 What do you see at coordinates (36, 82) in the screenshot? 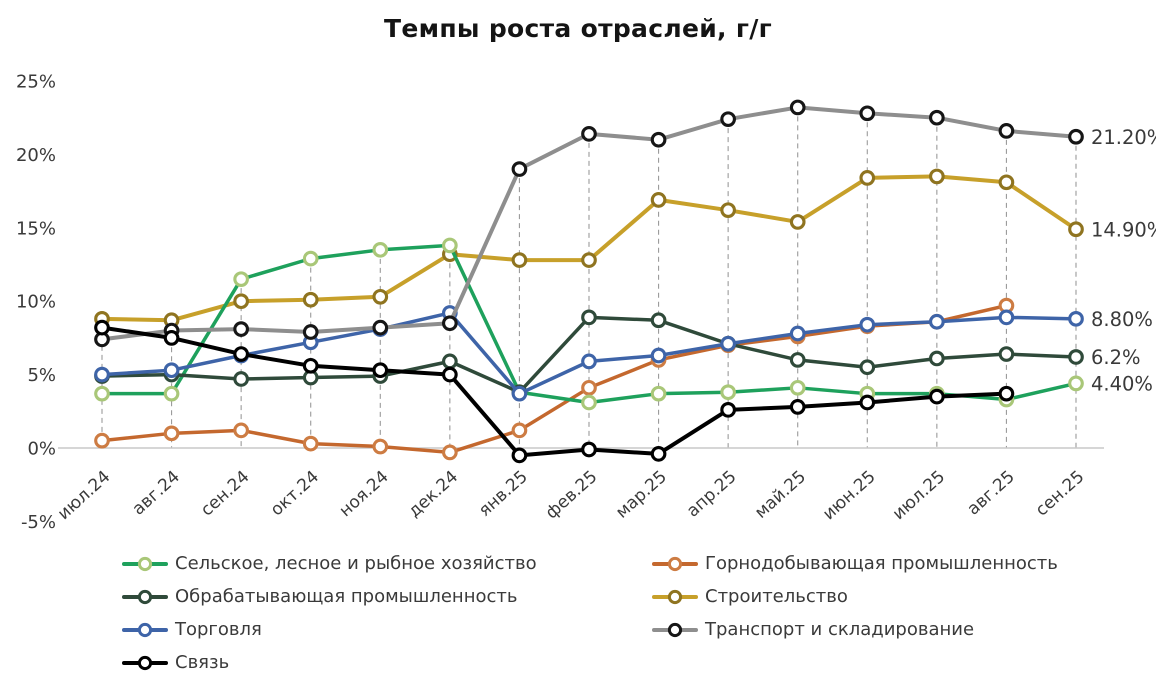
I see `y-axis-tick-label: 25%` at bounding box center [36, 82].